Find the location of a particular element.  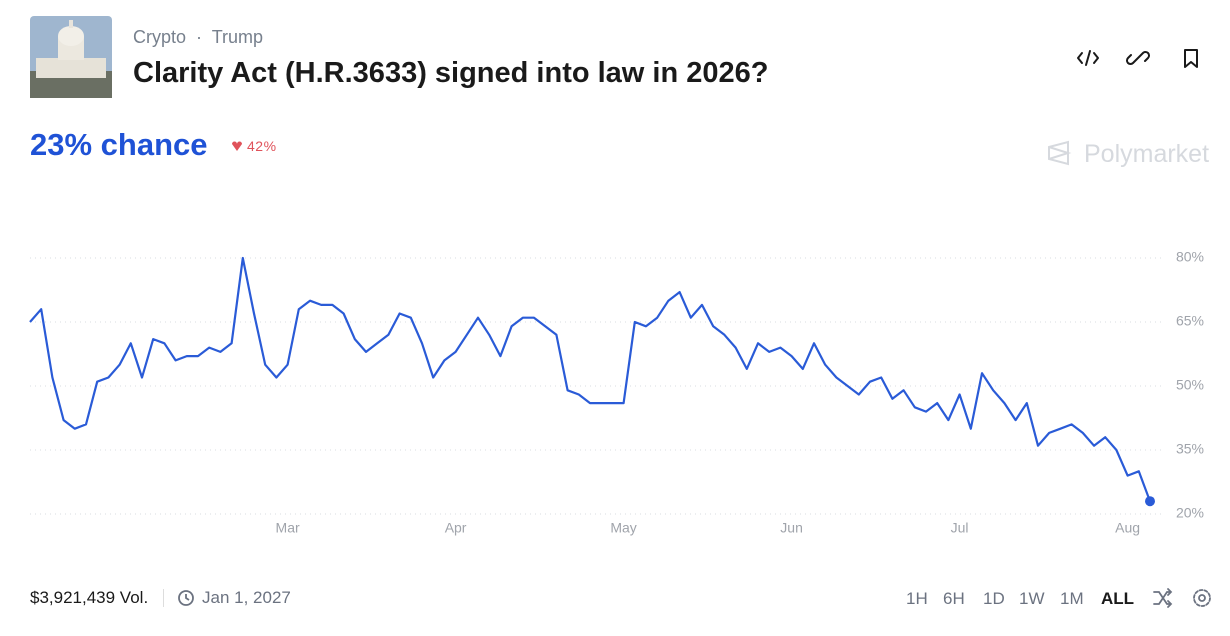

x-tick-label: Jul is located at coordinates (960, 528).